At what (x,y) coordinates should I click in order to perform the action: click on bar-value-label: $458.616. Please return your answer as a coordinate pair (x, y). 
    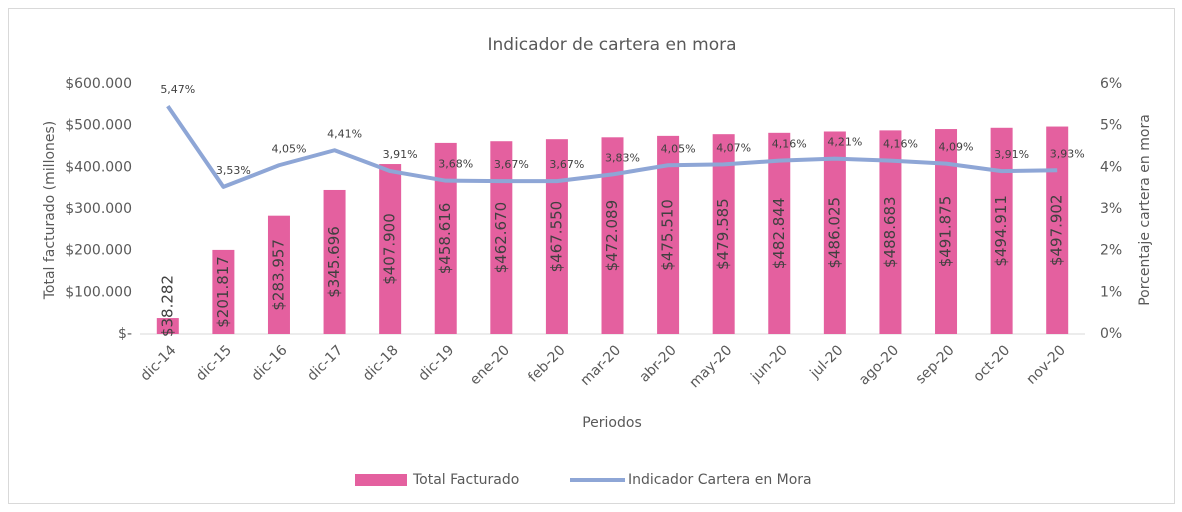
    Looking at the image, I should click on (445, 239).